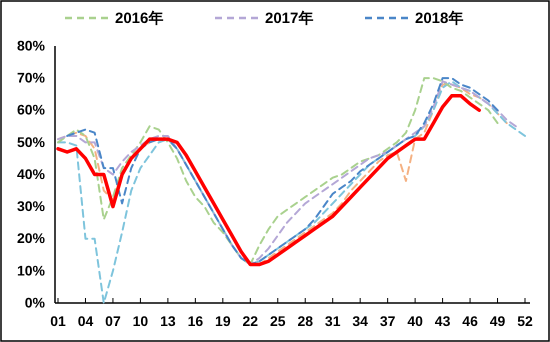 Image resolution: width=550 pixels, height=342 pixels. What do you see at coordinates (278, 320) in the screenshot?
I see `x-tick-label: 25` at bounding box center [278, 320].